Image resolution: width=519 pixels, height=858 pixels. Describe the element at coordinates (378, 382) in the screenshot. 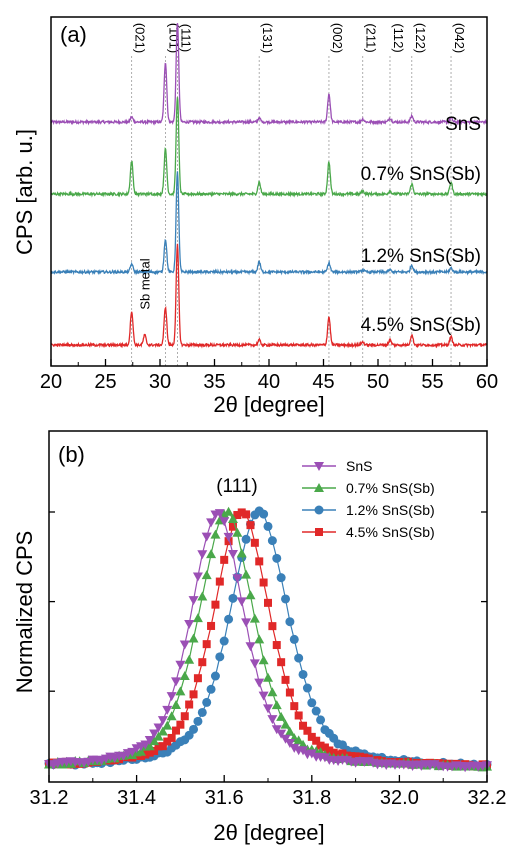

I see `panel-a-x-tick-label: 50` at that location.